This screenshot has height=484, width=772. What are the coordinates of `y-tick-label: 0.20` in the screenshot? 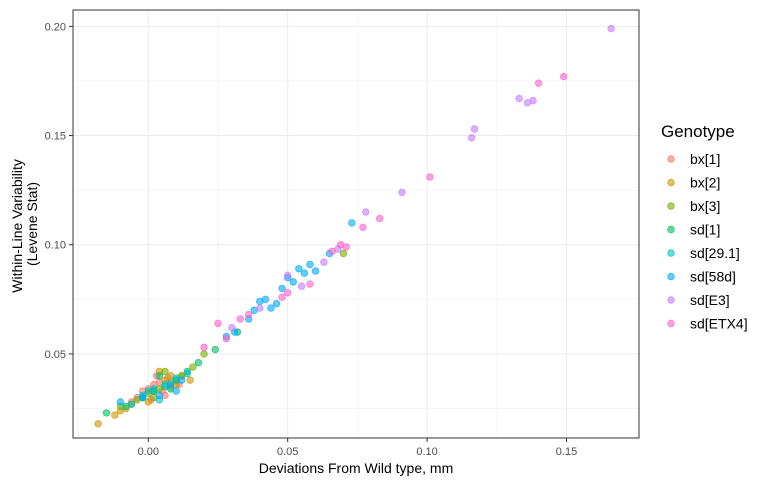 It's located at (55, 27).